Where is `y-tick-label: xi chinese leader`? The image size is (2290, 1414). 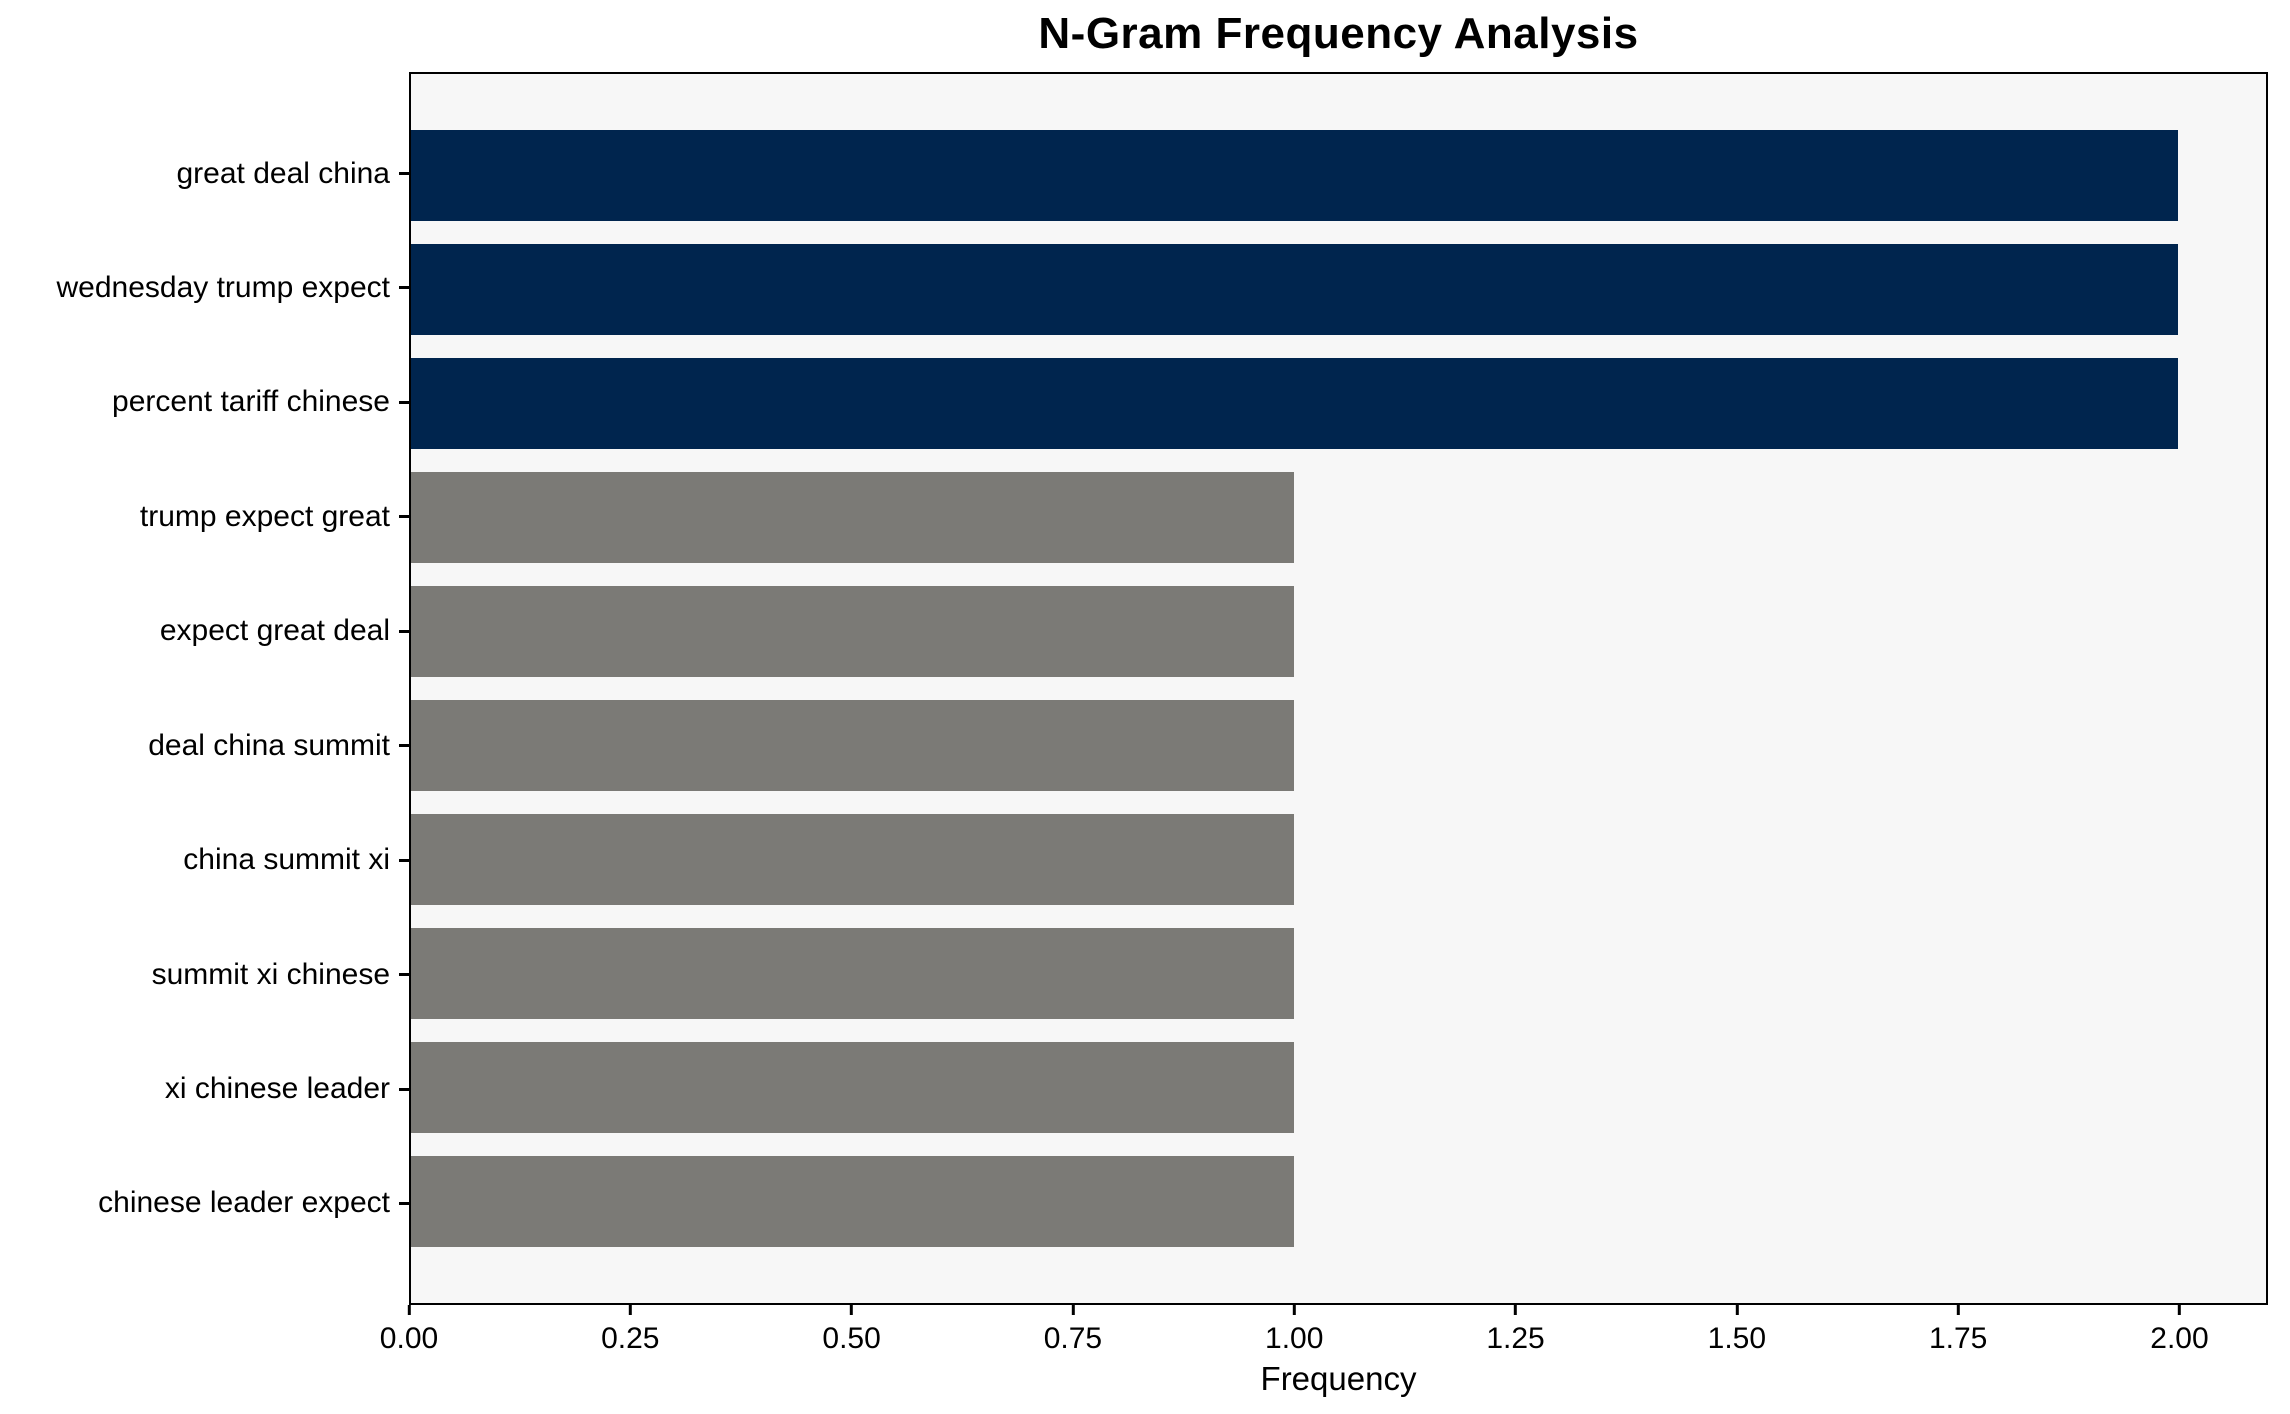 y-tick-label: xi chinese leader is located at coordinates (277, 1088).